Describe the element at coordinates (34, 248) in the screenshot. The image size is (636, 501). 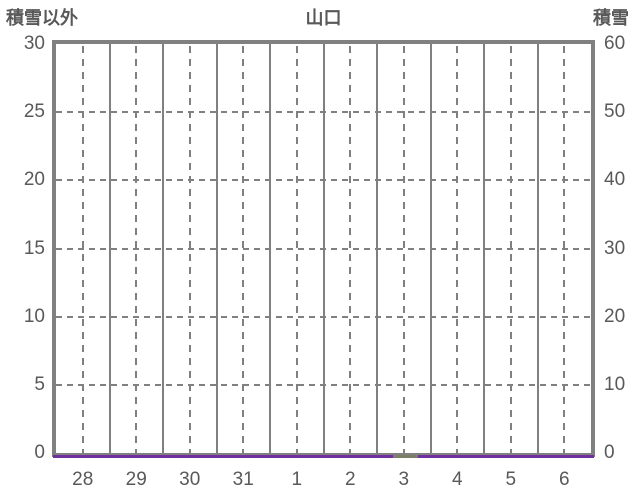
I see `y-axis-tick-label-left: 15` at that location.